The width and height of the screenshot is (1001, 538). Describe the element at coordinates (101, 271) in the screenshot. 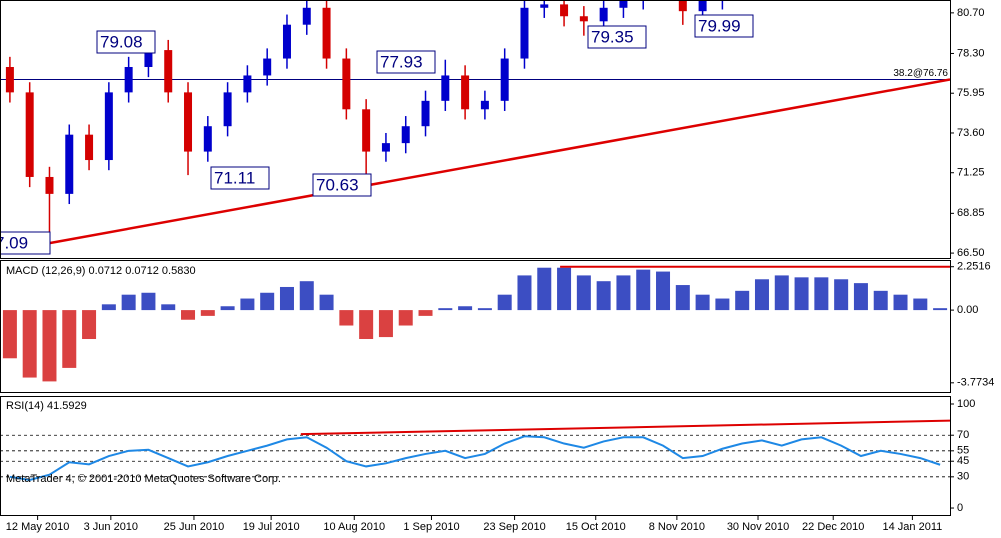

I see `panel-title: MACD (12,26,9) 0.0712 0.0712 0.5830` at that location.